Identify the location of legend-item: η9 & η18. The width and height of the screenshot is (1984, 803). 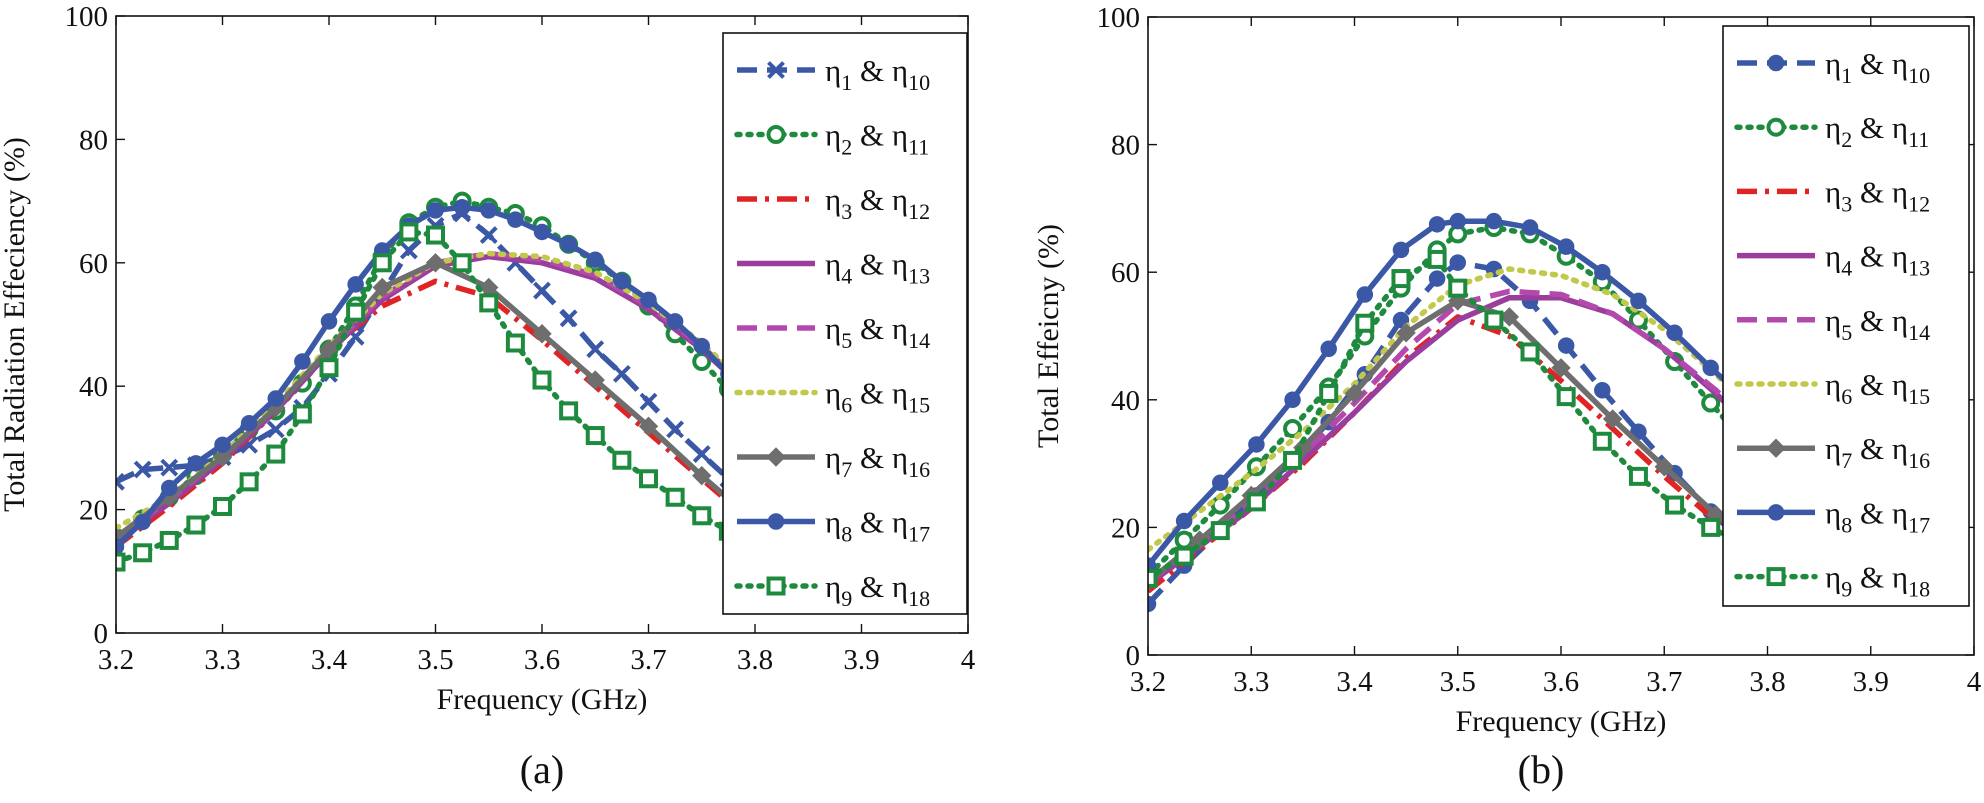
(1832, 581).